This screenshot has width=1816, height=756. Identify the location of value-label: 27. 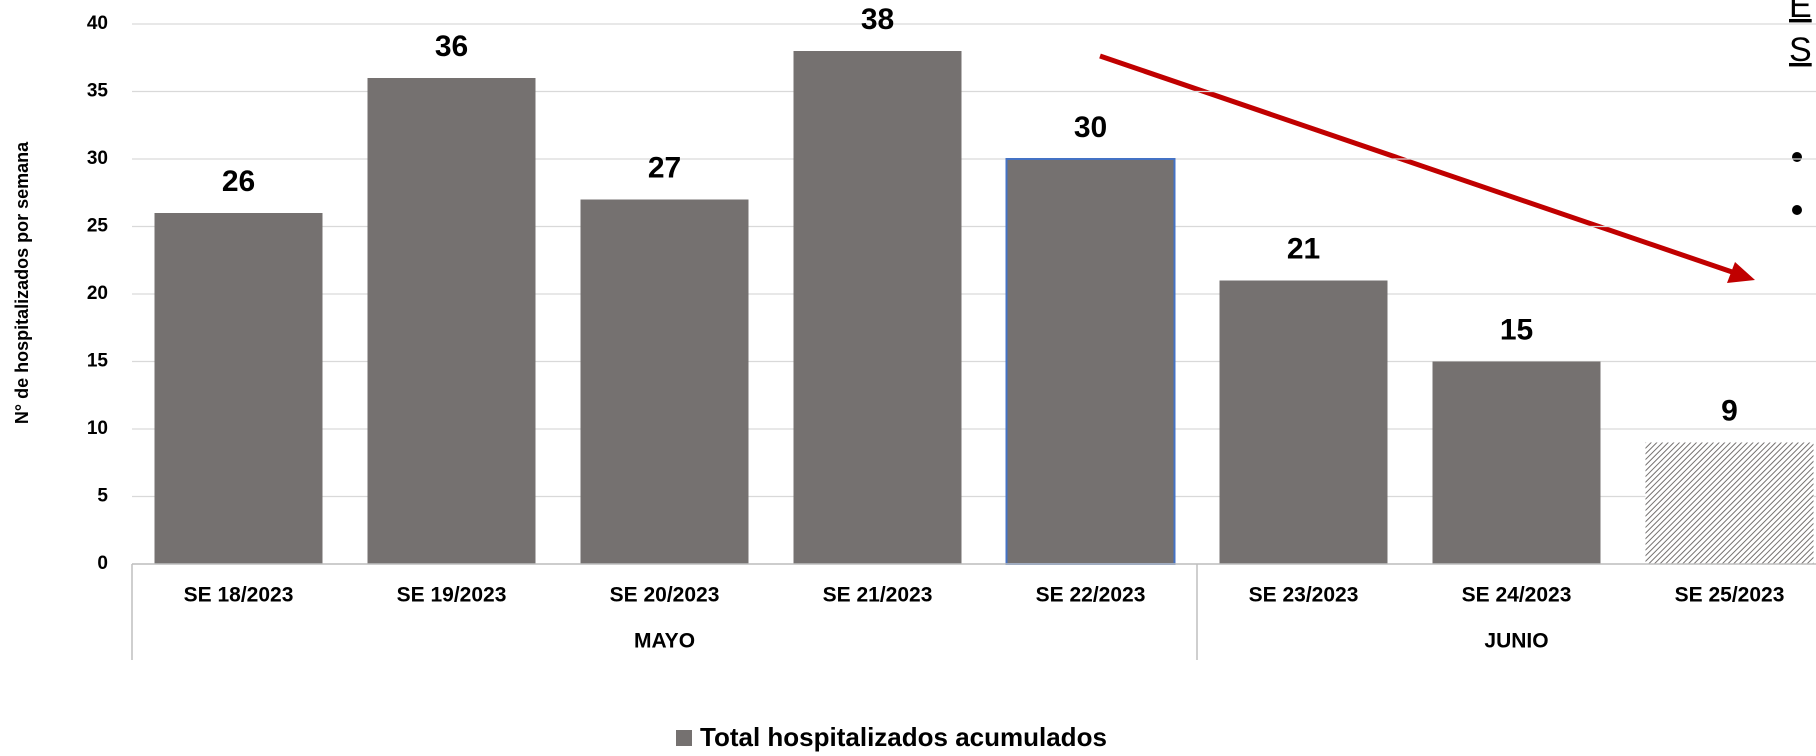
(664, 167).